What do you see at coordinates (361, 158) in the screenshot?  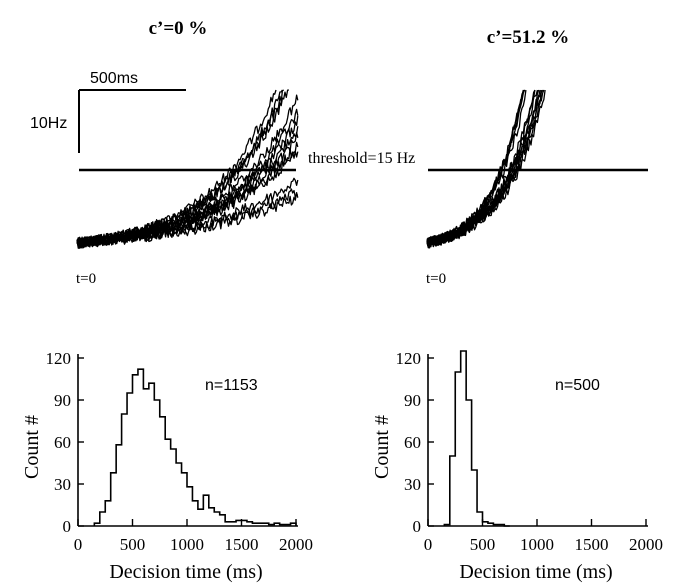 I see `threshold-label: threshold=15 Hz` at bounding box center [361, 158].